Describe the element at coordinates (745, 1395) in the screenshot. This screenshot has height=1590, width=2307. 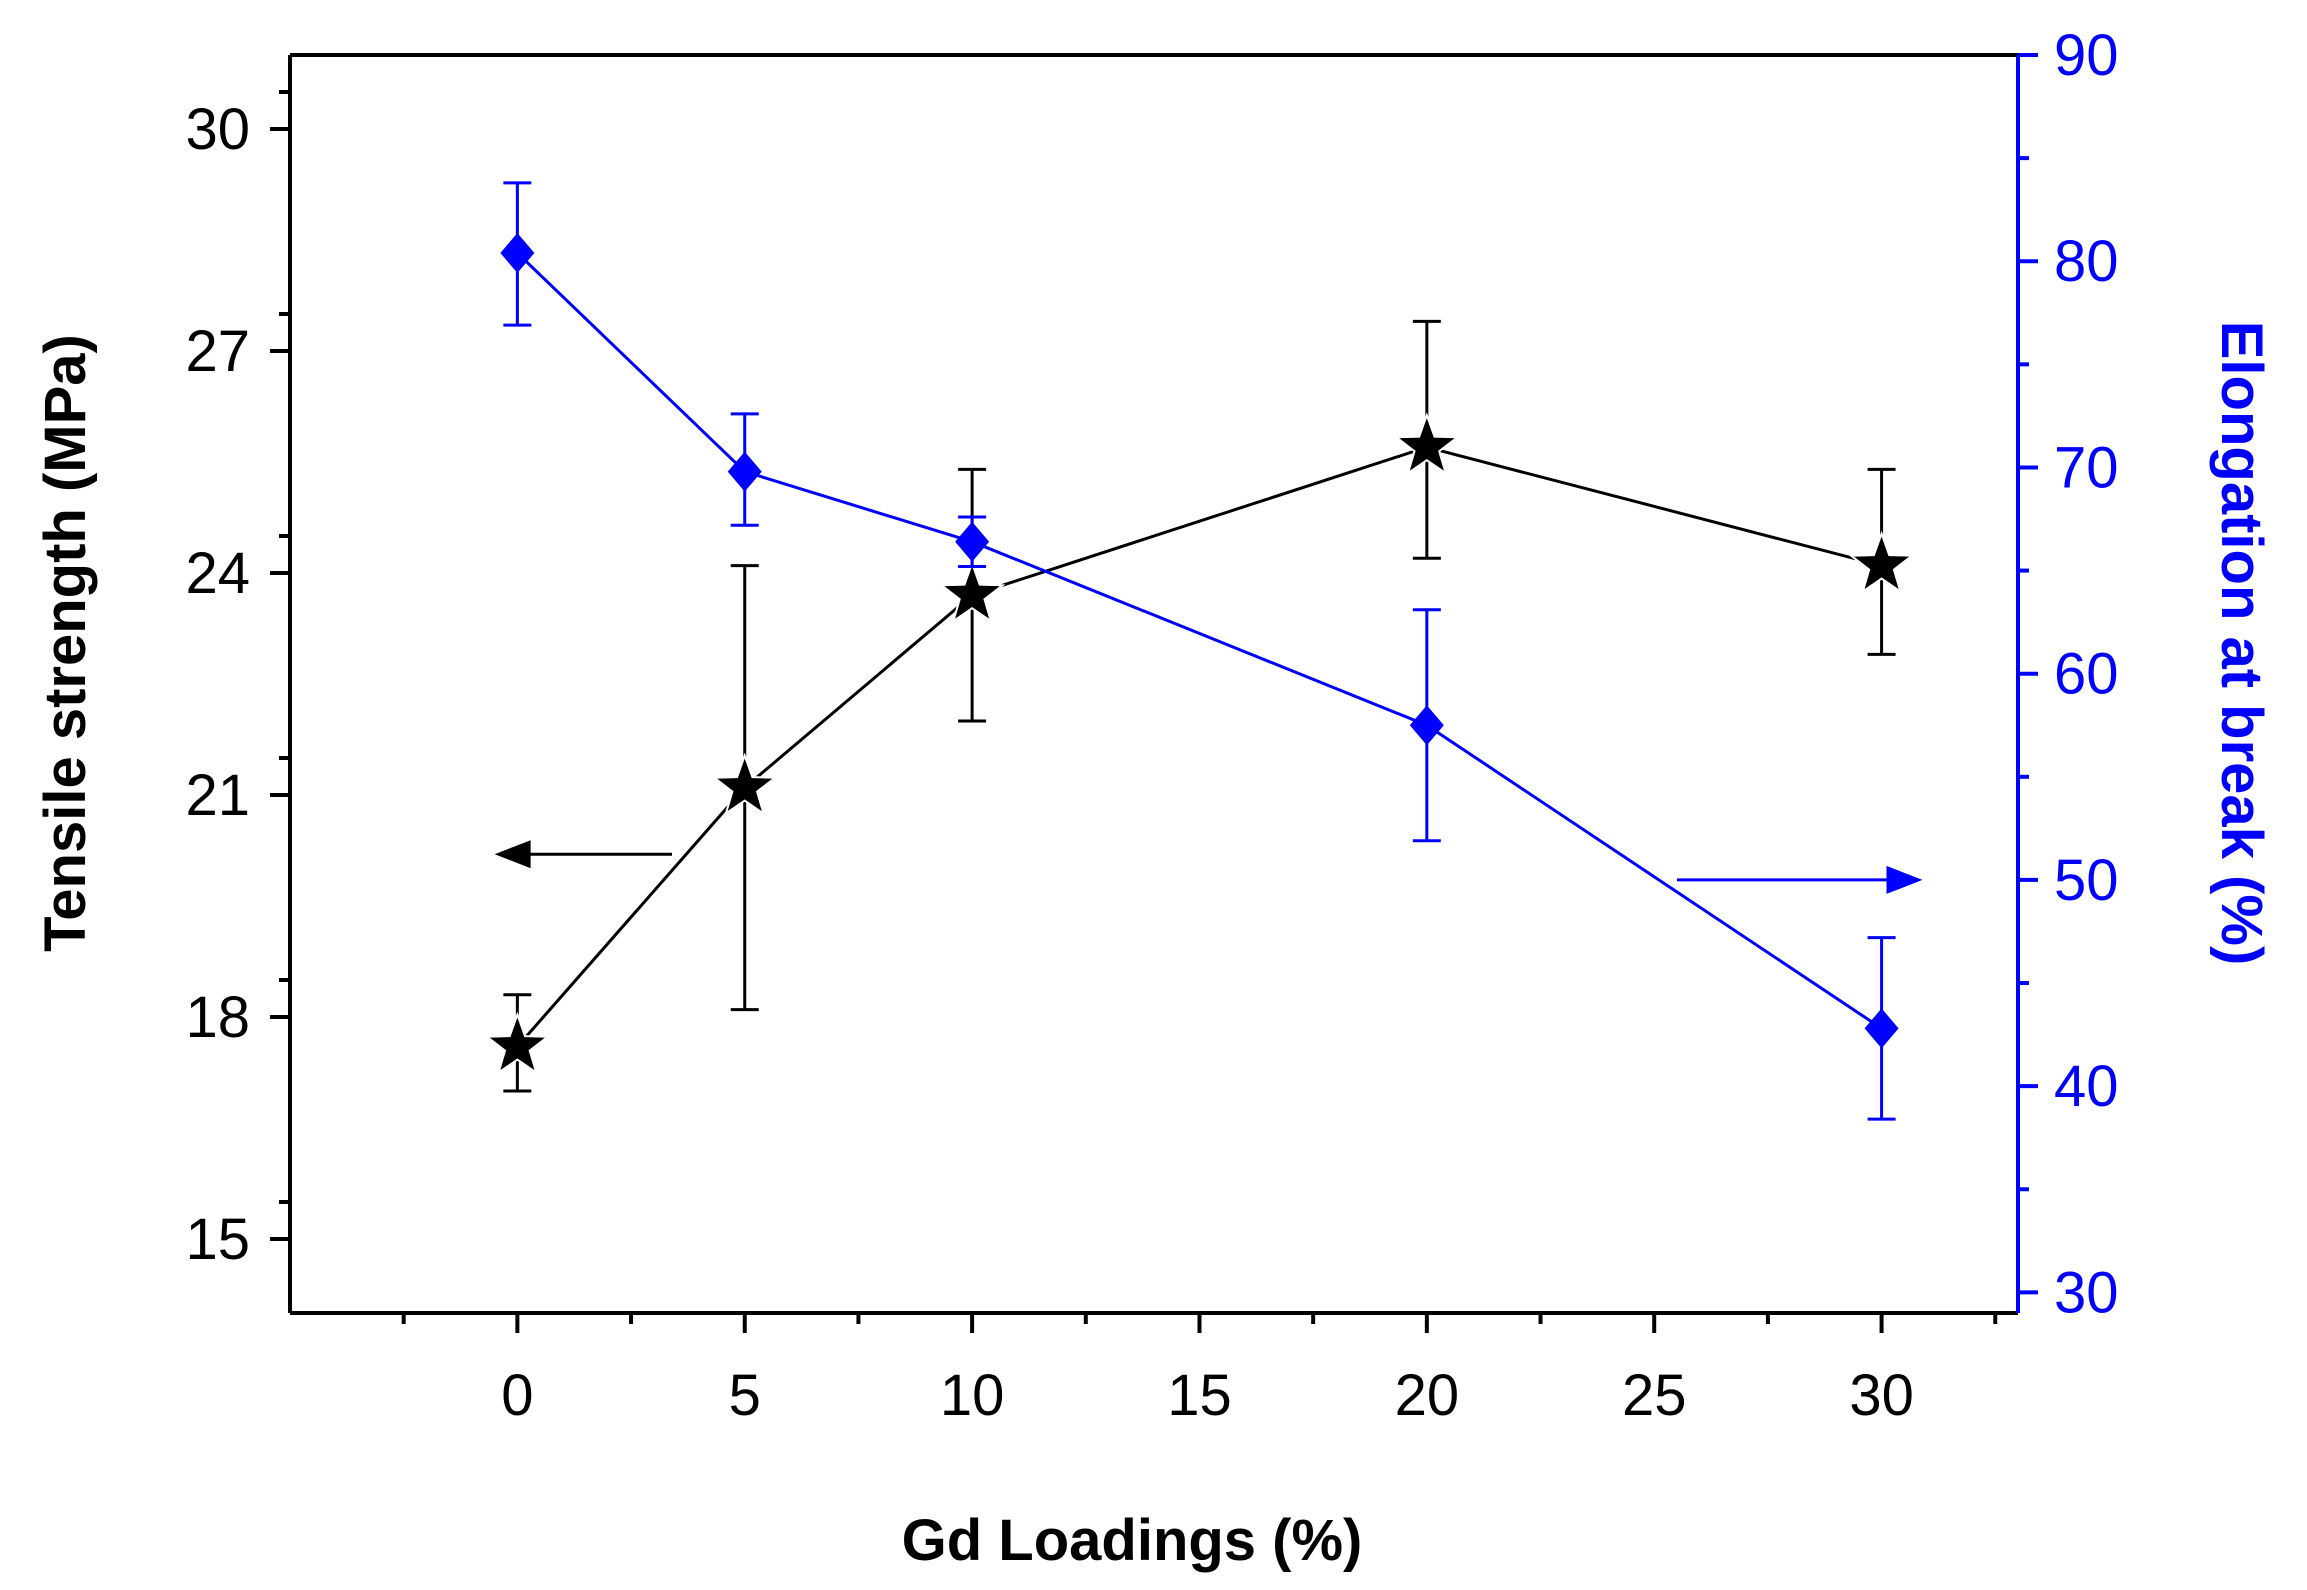
I see `x-tick-label: 5` at that location.